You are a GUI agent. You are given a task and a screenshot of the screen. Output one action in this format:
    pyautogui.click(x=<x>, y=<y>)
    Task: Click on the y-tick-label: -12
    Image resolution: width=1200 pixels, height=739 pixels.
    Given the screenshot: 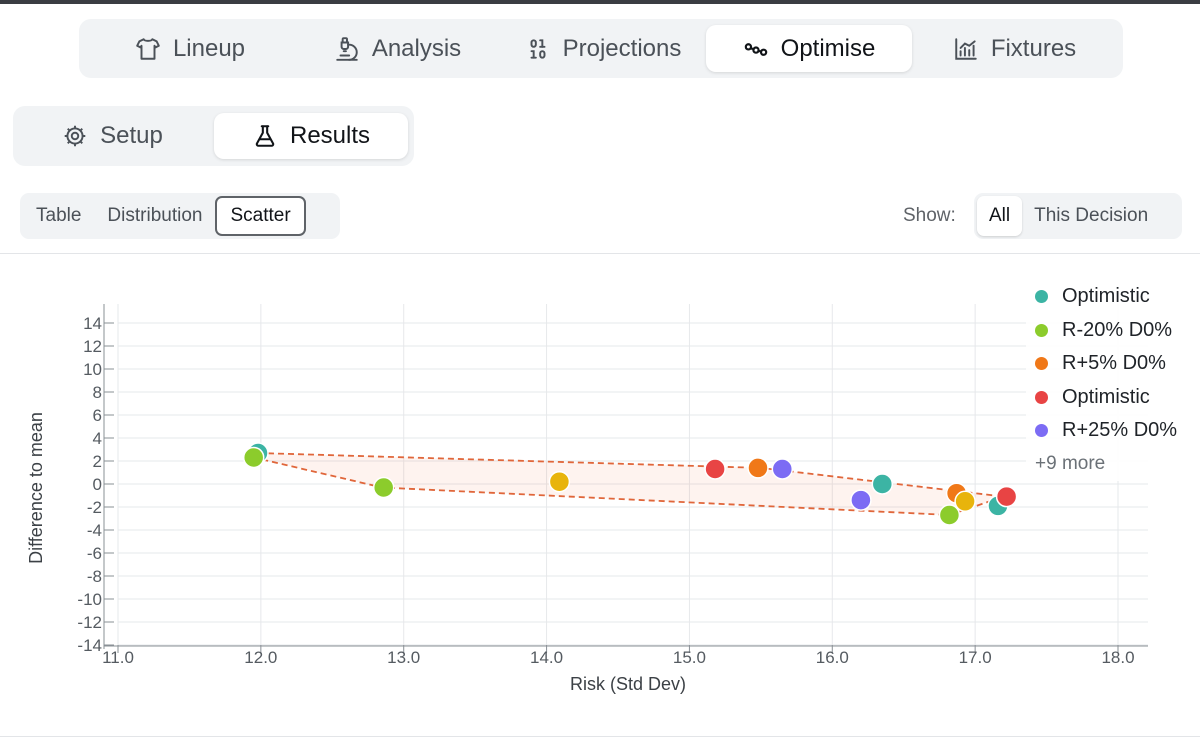 What is the action you would take?
    pyautogui.click(x=89, y=622)
    